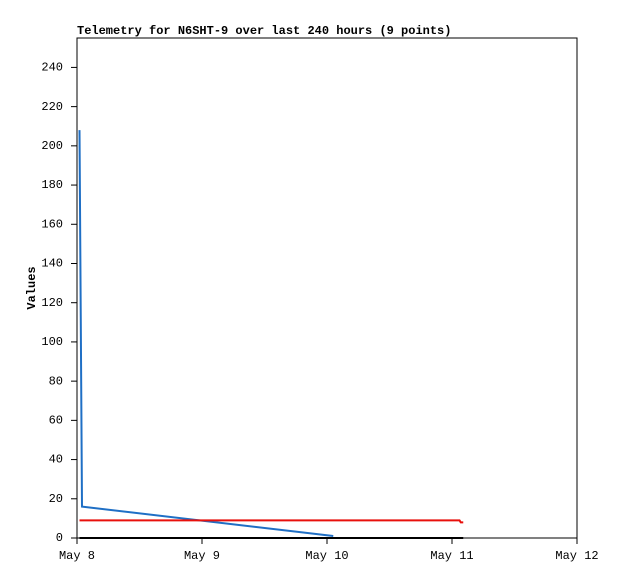  Describe the element at coordinates (52, 264) in the screenshot. I see `y-tick-label: 140` at that location.